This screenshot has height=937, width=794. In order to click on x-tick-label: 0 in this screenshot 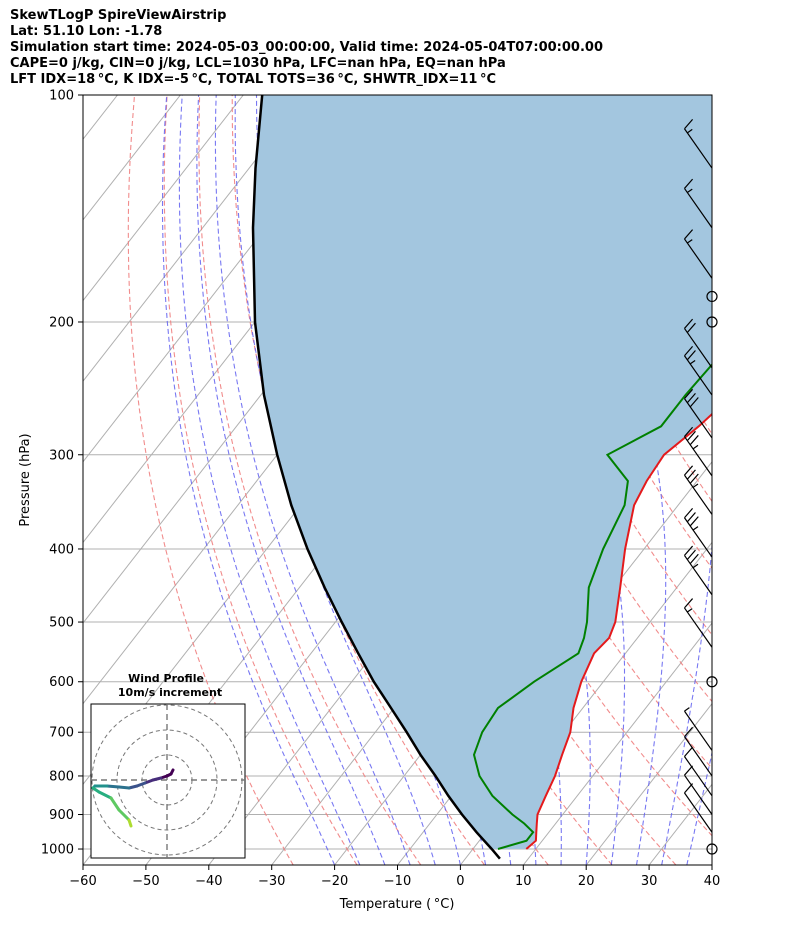, I will do `click(460, 881)`.